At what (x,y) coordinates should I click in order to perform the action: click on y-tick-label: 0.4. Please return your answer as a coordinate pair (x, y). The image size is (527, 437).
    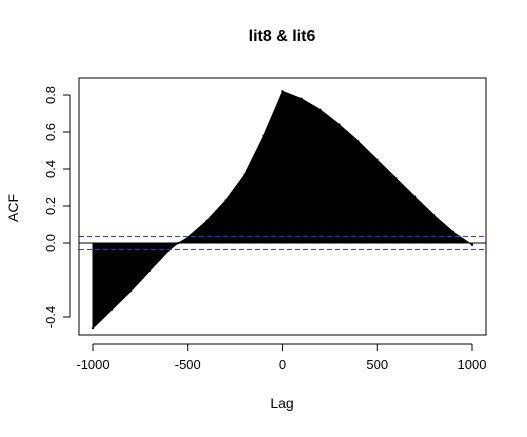
    Looking at the image, I should click on (50, 169).